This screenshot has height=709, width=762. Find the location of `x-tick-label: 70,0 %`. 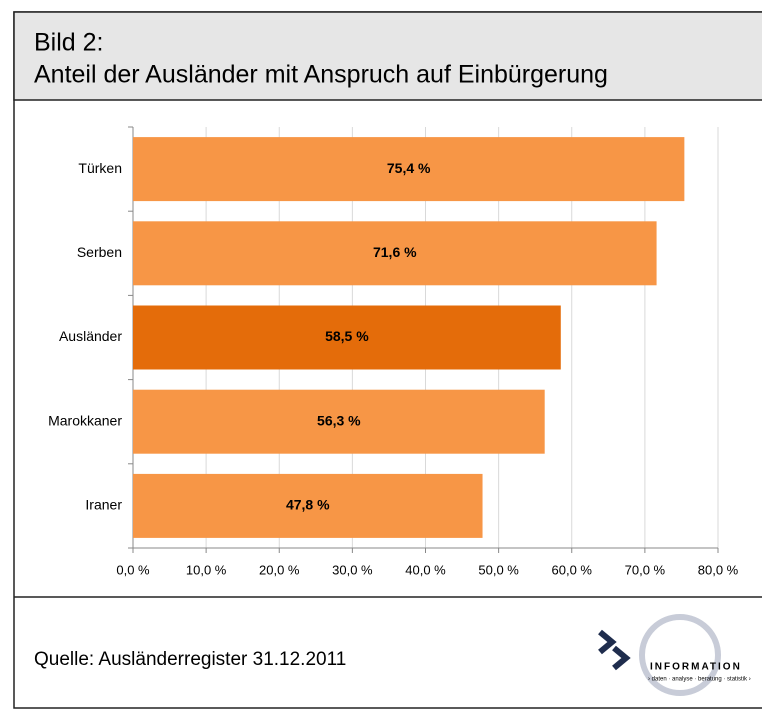

x-tick-label: 70,0 % is located at coordinates (645, 569).